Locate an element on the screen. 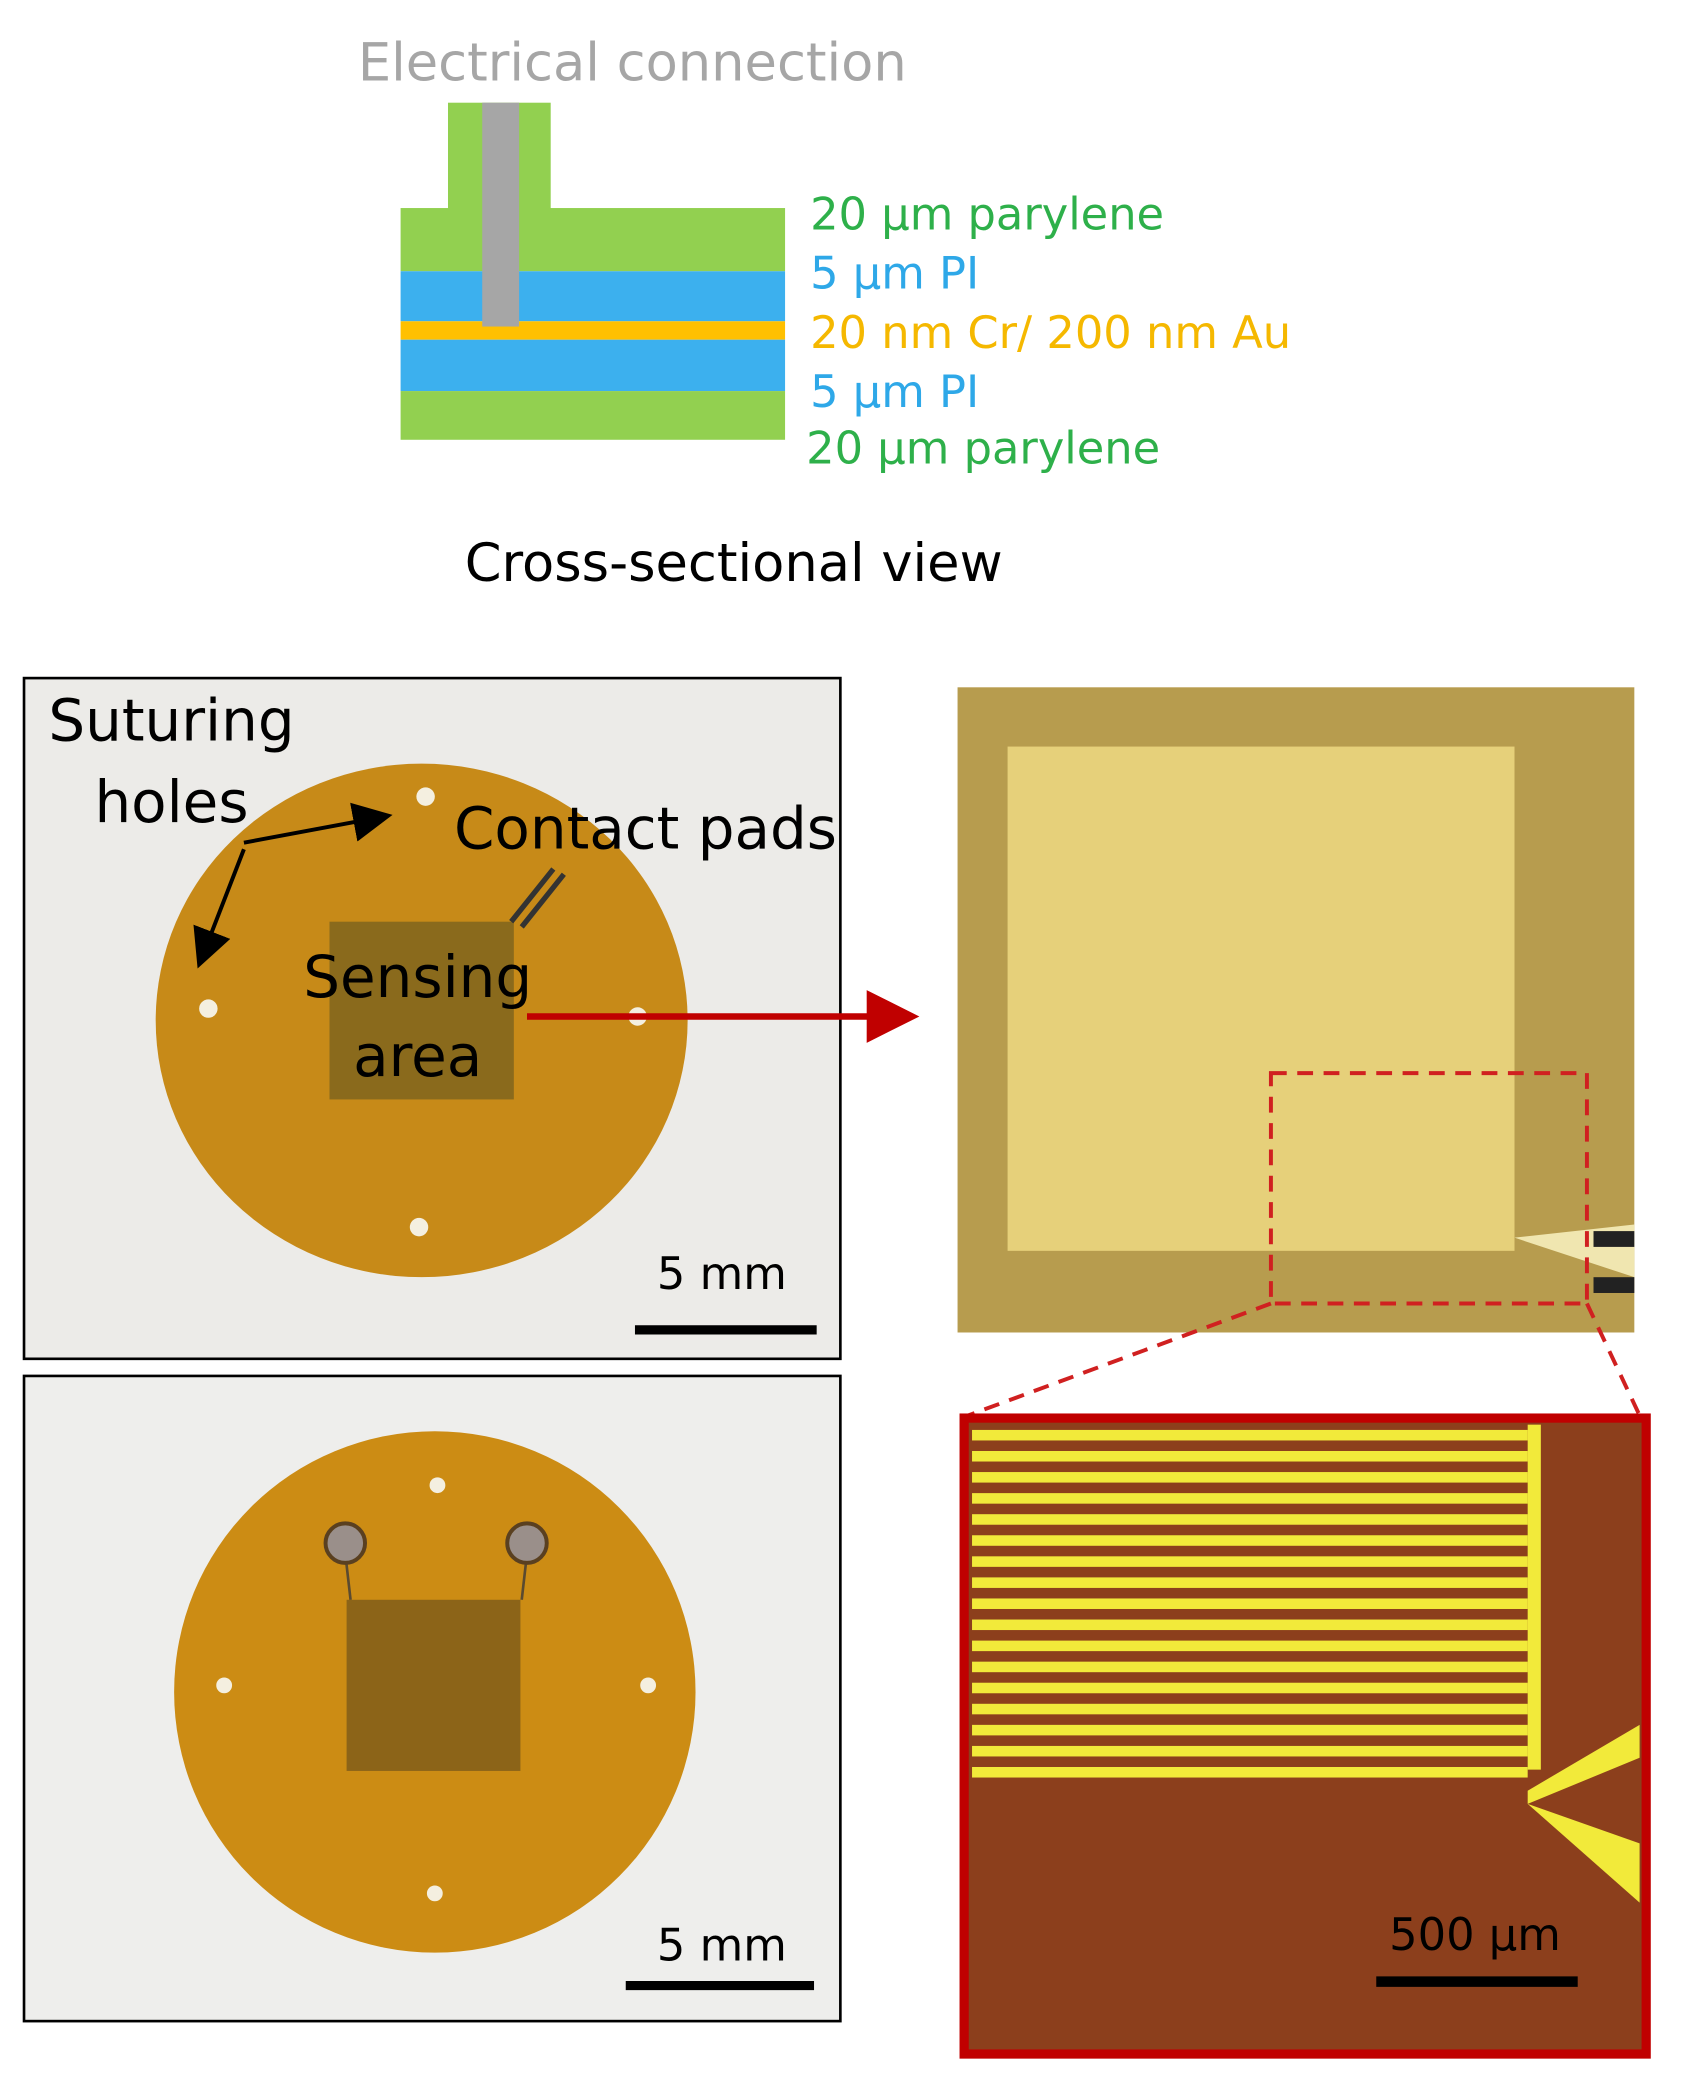  micrograph is located at coordinates (1299, 1052).